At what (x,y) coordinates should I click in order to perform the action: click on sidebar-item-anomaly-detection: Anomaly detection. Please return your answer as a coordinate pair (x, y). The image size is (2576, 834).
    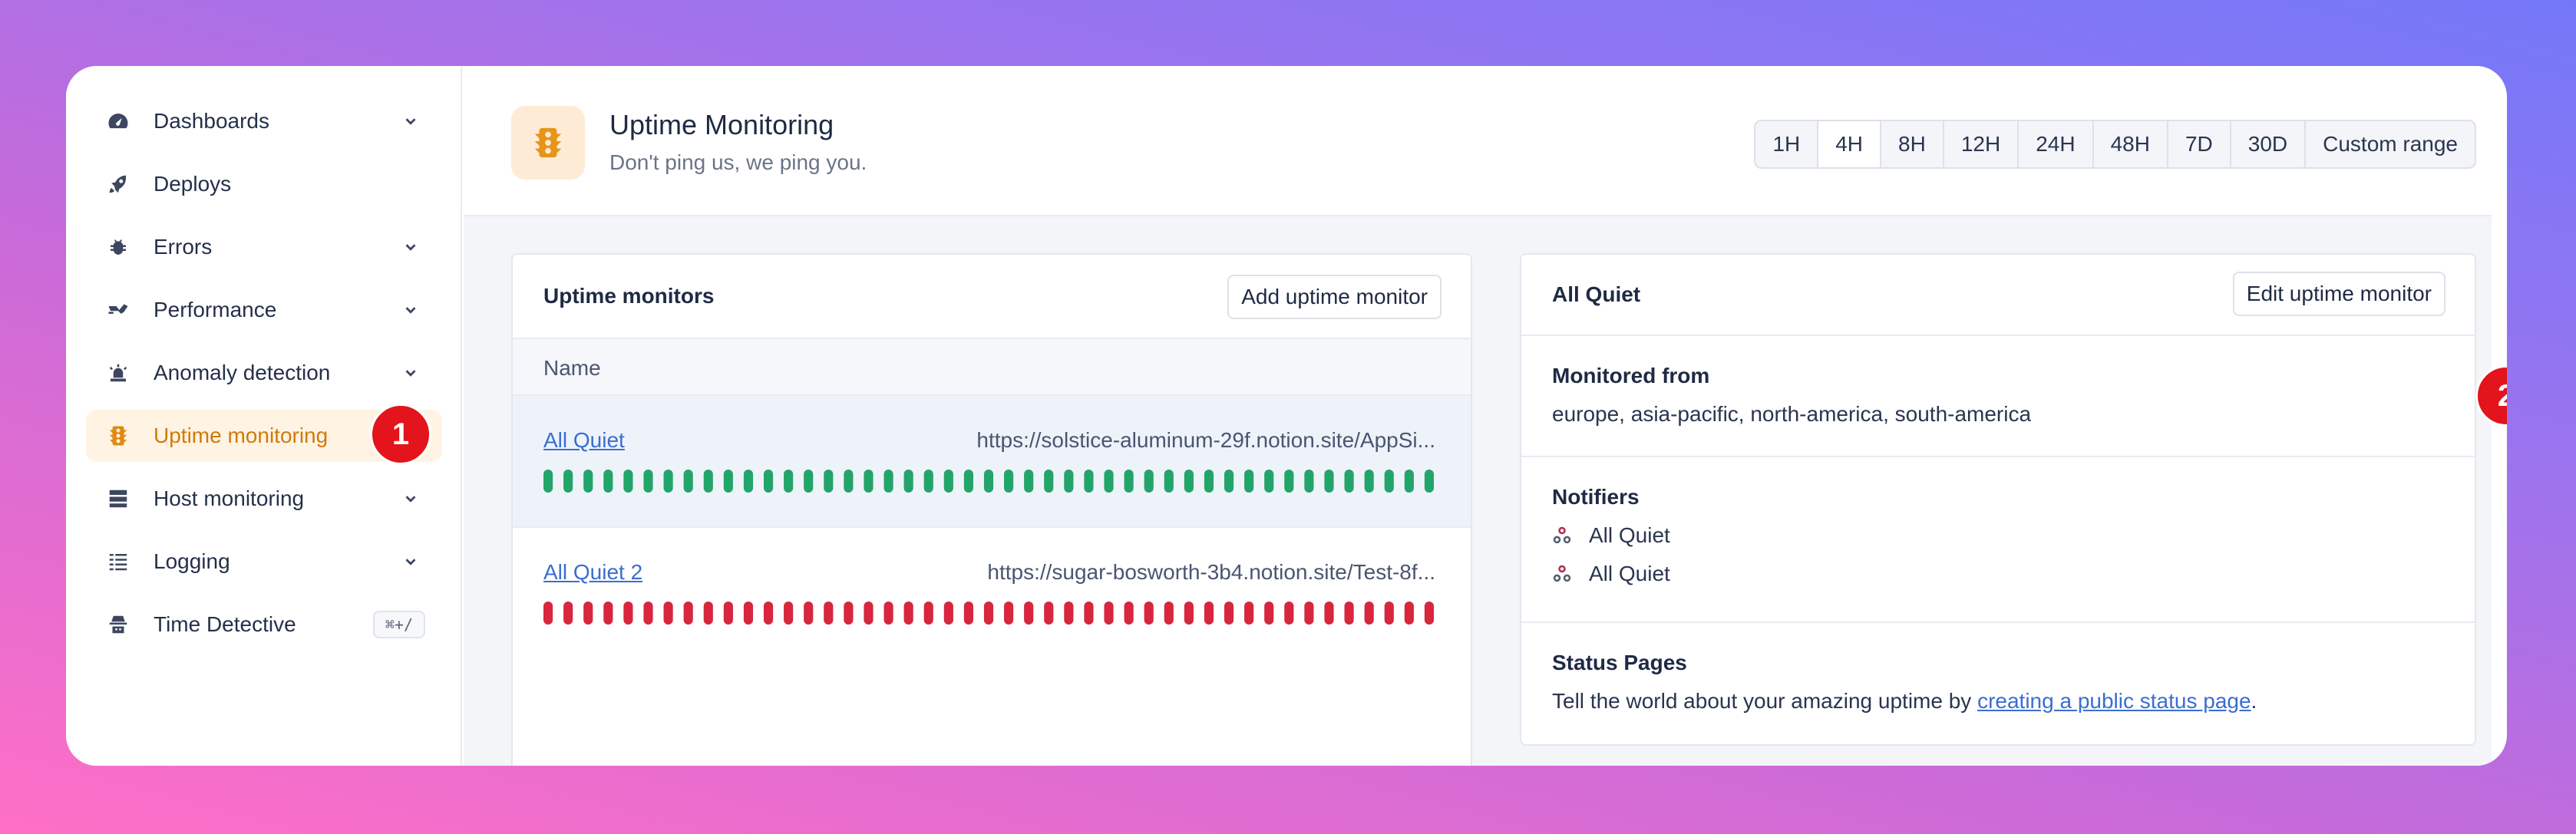
    Looking at the image, I should click on (264, 373).